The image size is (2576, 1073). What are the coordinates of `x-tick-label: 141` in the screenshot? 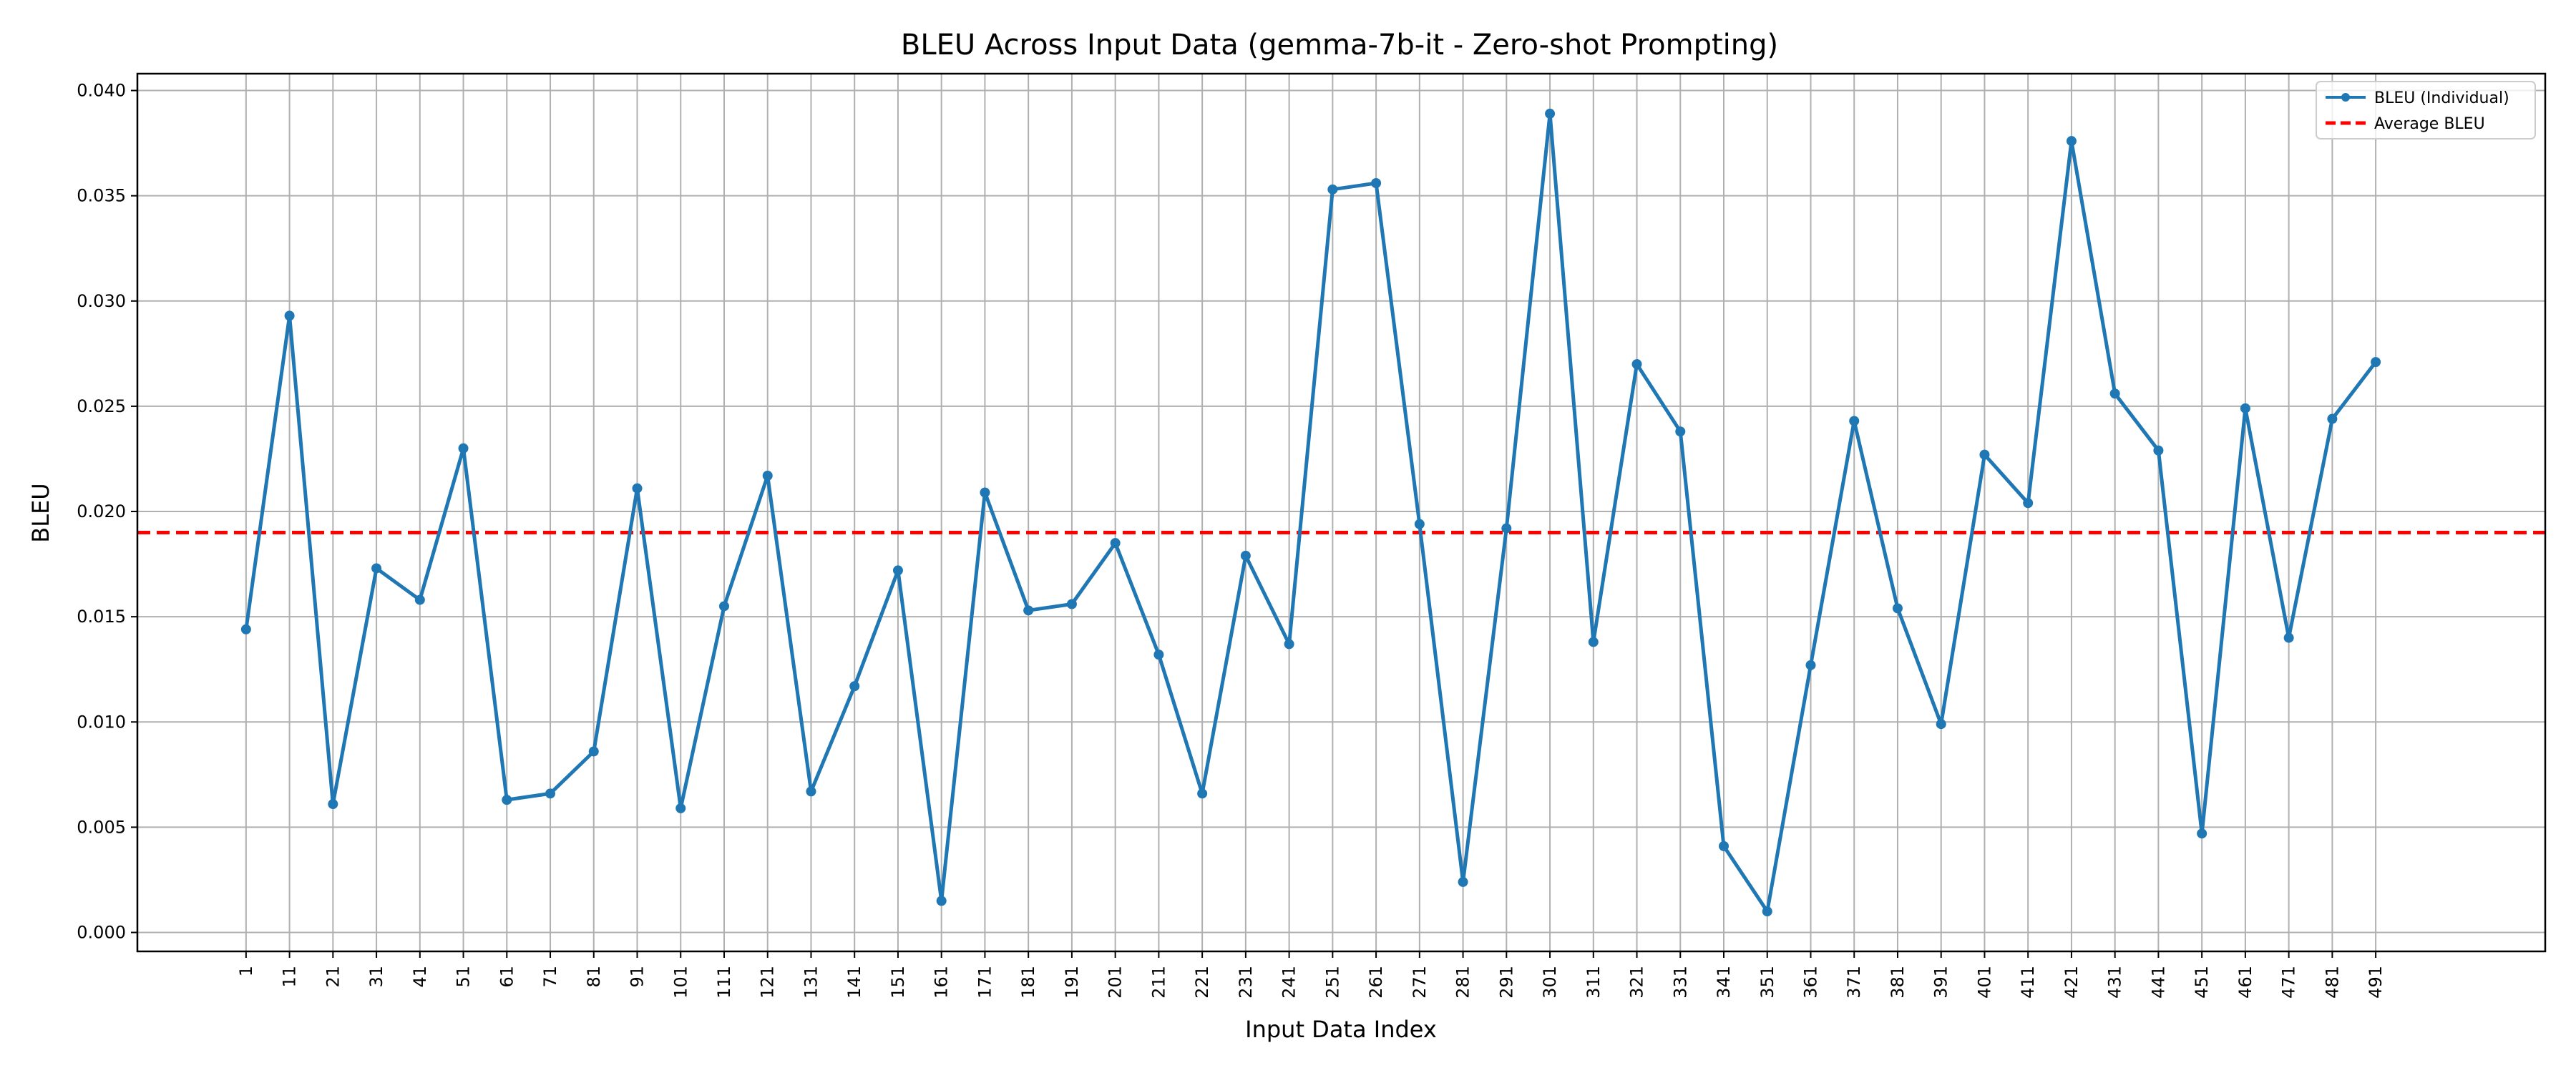 It's located at (854, 983).